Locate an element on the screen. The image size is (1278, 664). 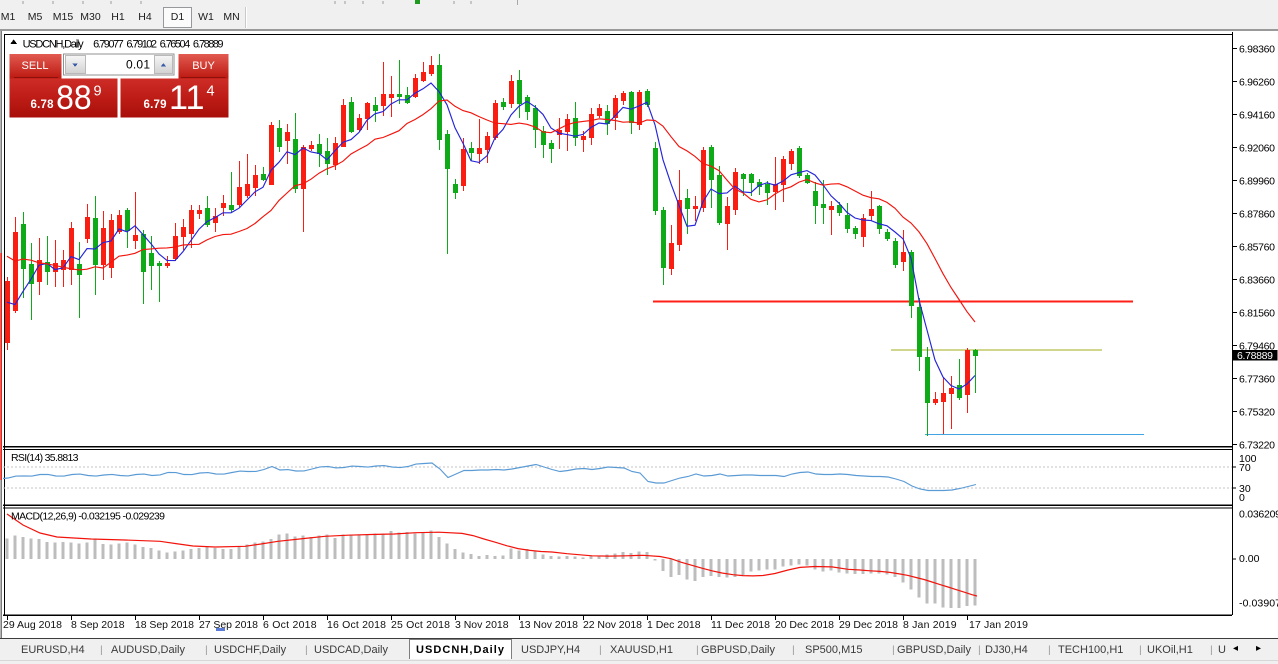
svg-text: 9 is located at coordinates (98, 91).